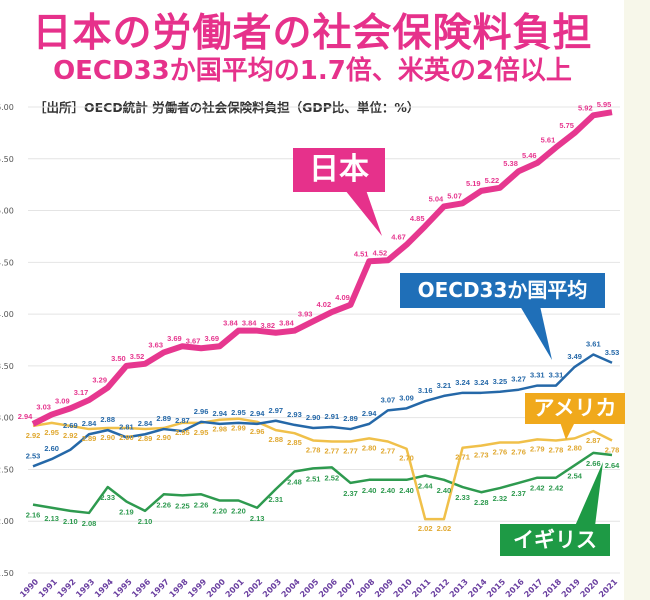 The height and width of the screenshot is (600, 650). Describe the element at coordinates (454, 195) in the screenshot. I see `data-label: 5.07` at that location.